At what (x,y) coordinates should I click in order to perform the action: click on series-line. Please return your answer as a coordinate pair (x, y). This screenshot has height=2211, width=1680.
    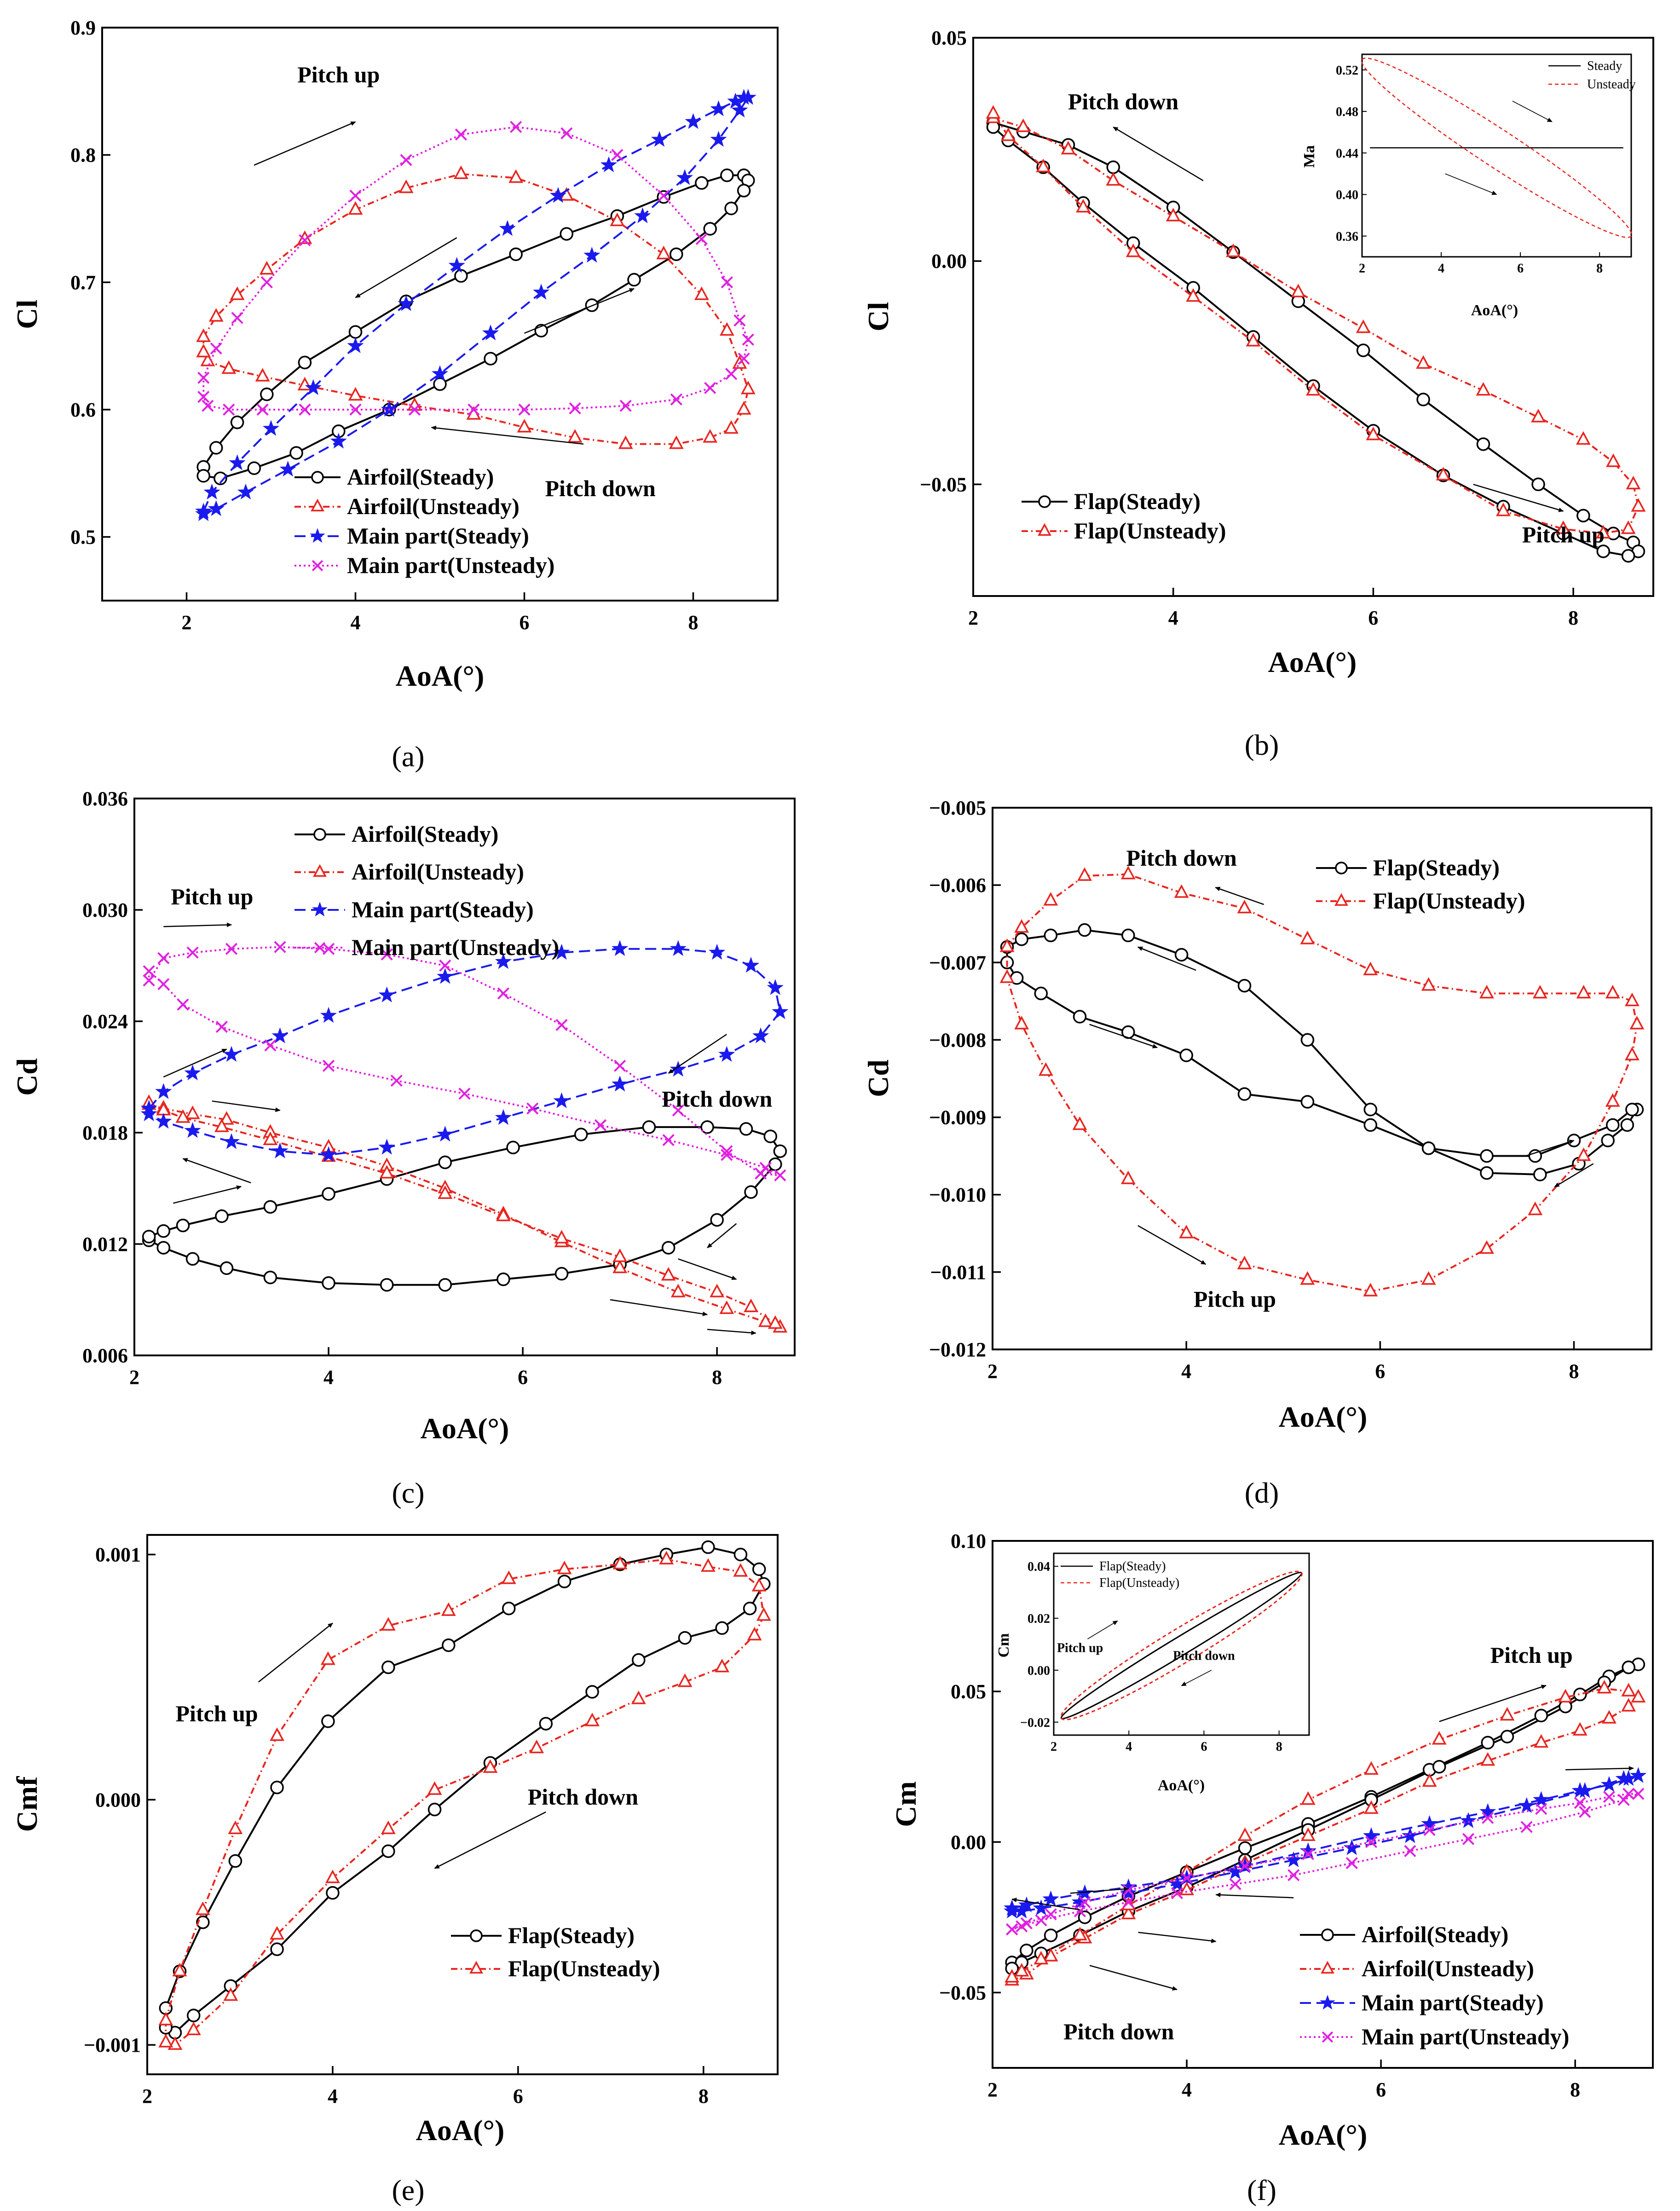
    Looking at the image, I should click on (475, 327).